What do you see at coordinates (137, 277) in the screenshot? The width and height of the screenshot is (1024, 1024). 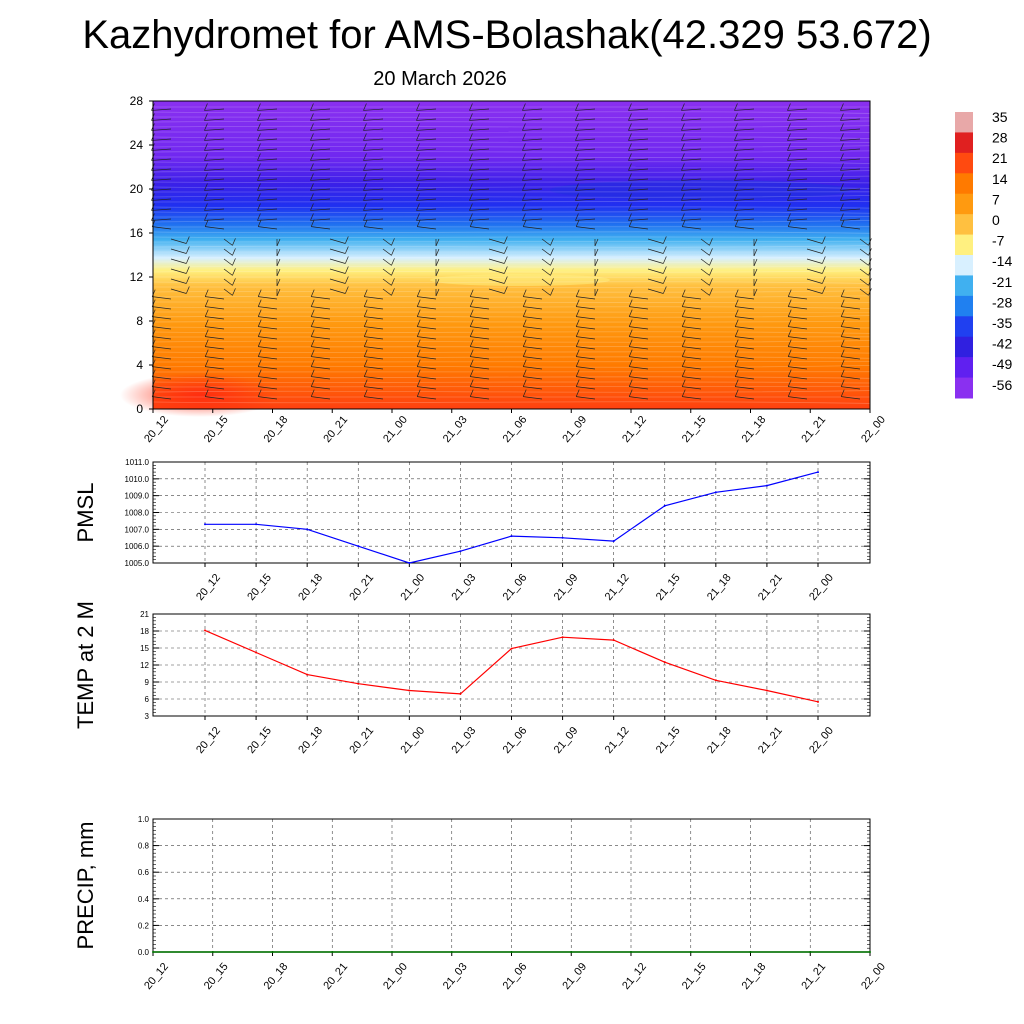 I see `y-tick-label: 12` at bounding box center [137, 277].